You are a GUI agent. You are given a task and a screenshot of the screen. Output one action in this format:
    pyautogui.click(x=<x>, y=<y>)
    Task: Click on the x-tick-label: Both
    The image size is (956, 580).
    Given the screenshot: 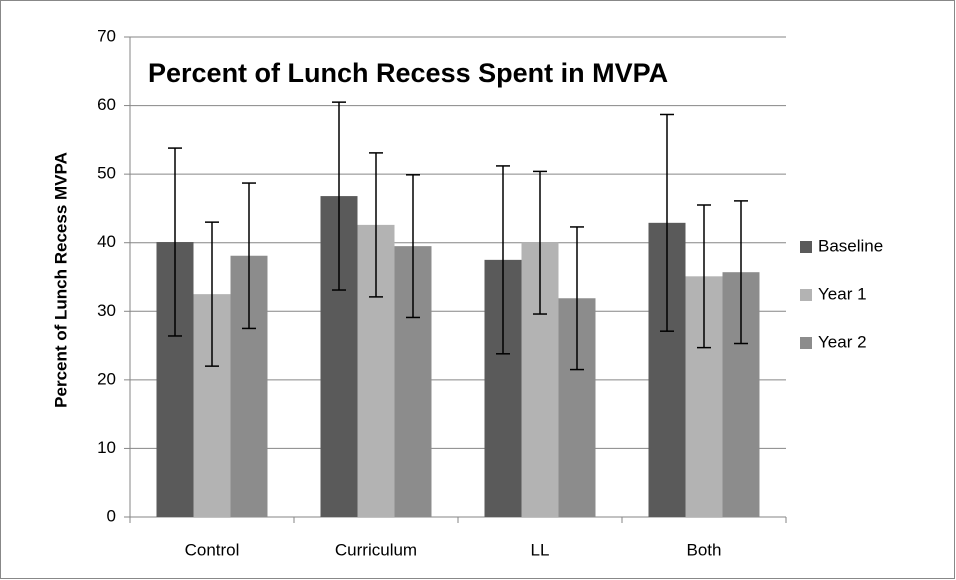 What is the action you would take?
    pyautogui.click(x=704, y=549)
    